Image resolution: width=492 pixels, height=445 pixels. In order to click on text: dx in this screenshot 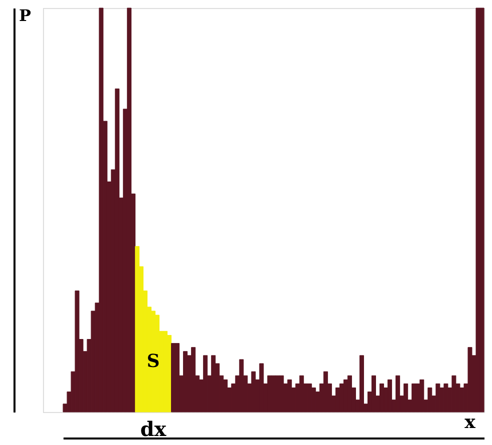, I will do `click(154, 429)`.